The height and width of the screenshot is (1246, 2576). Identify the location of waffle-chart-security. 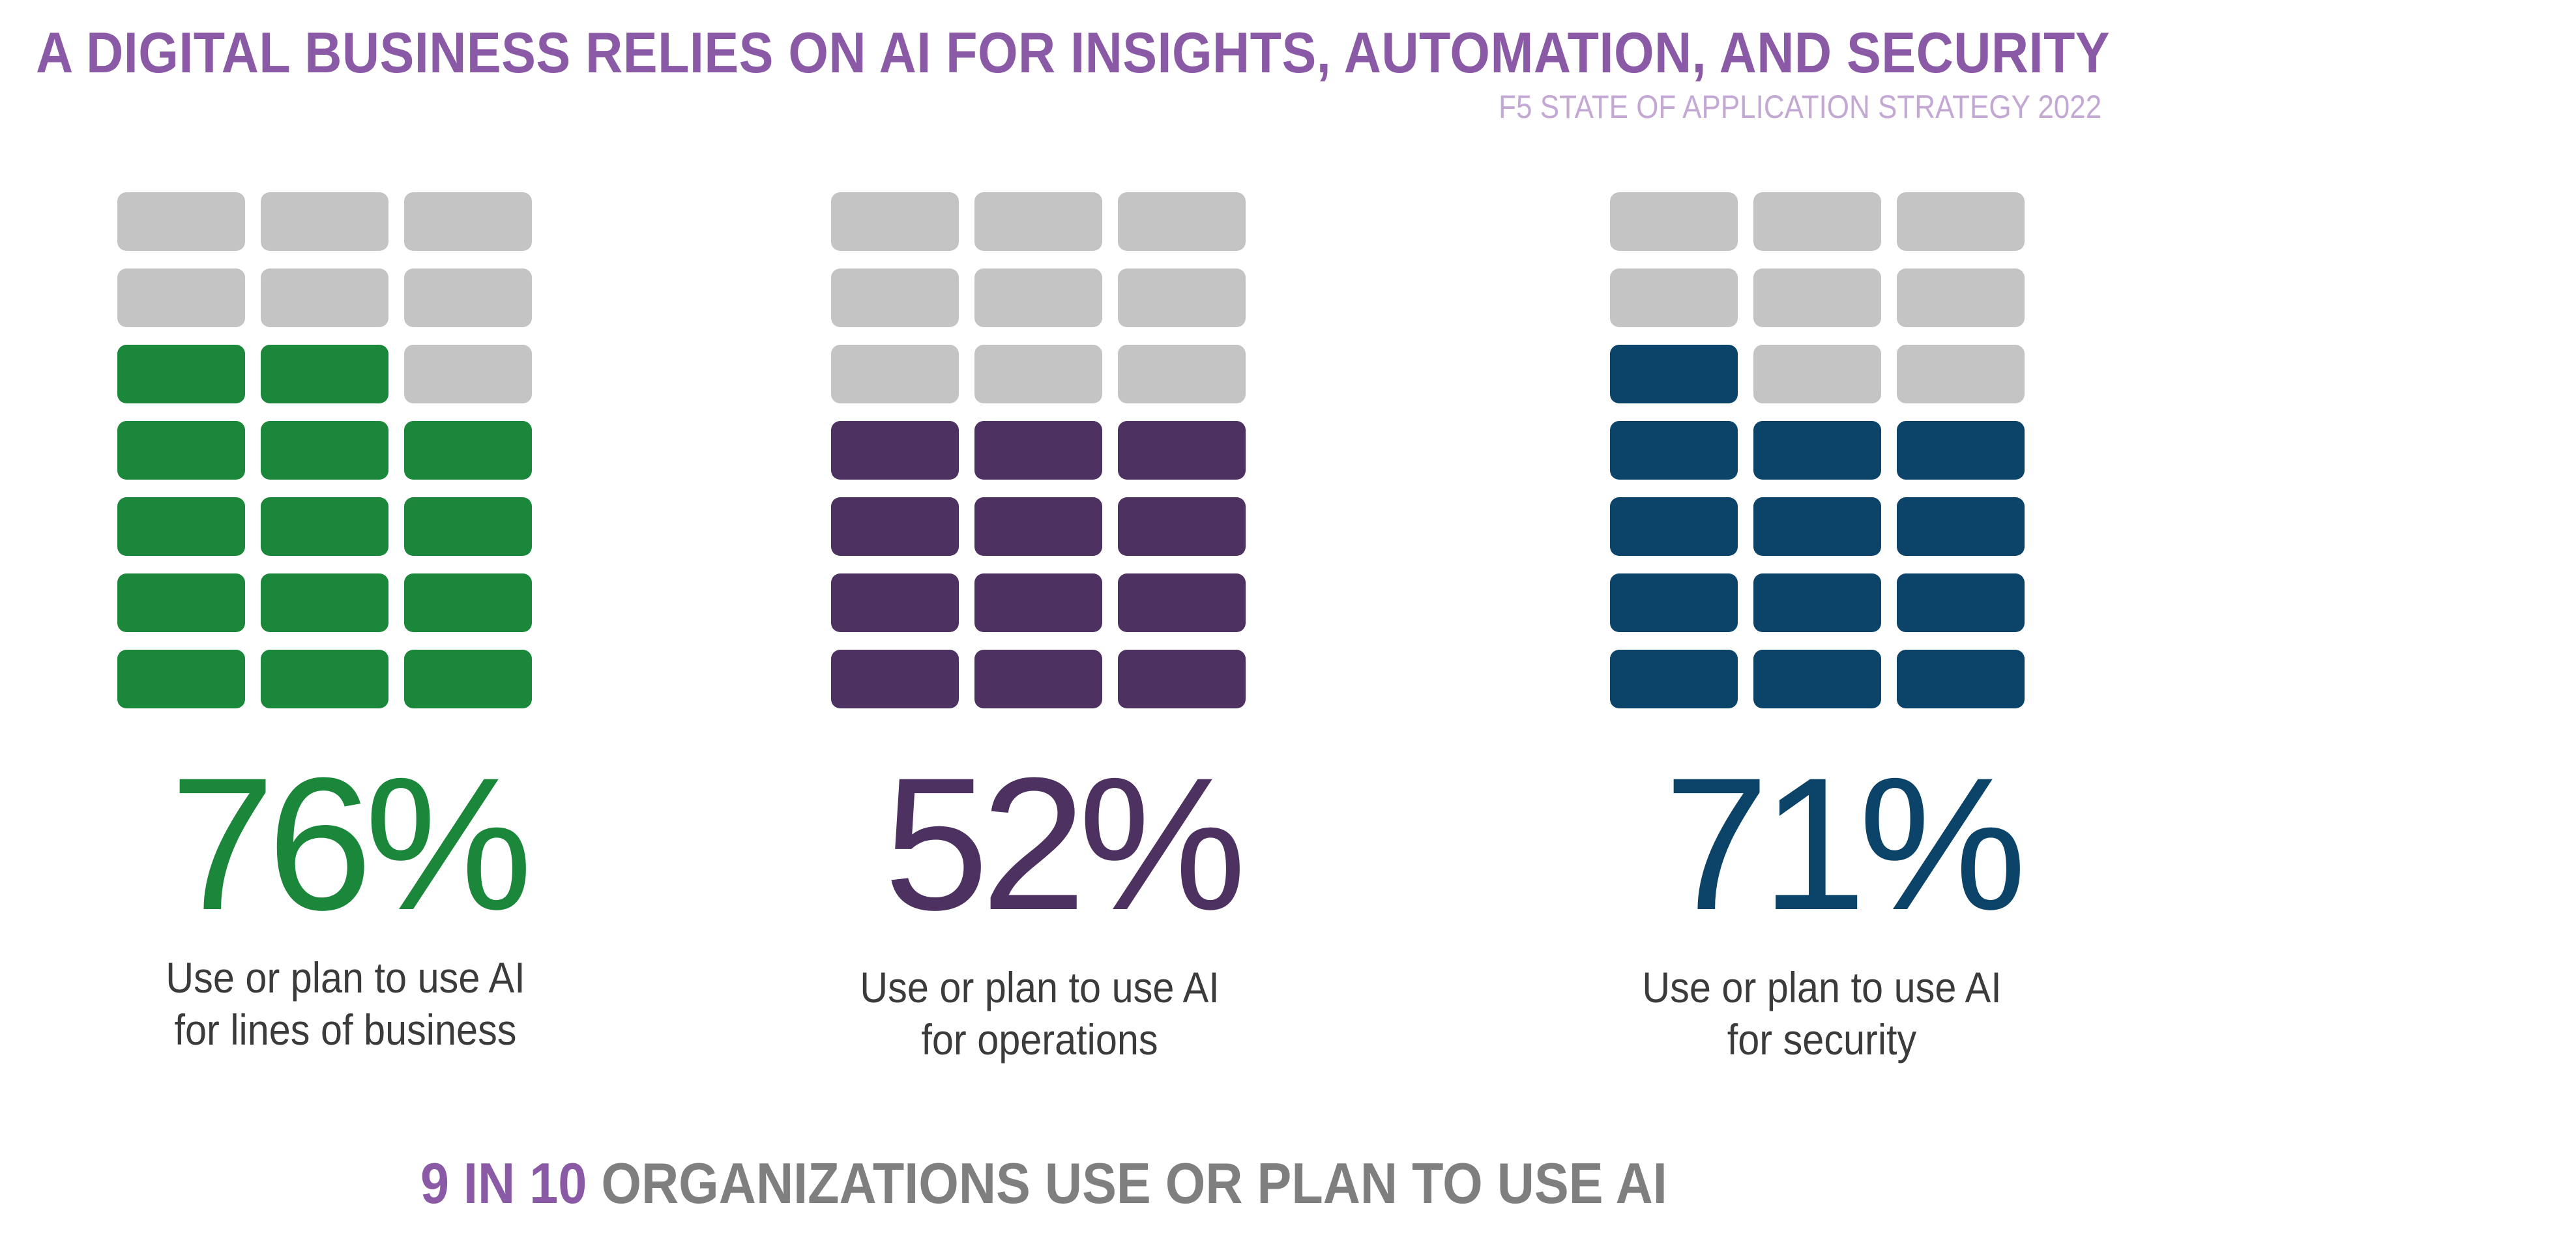
(1818, 451).